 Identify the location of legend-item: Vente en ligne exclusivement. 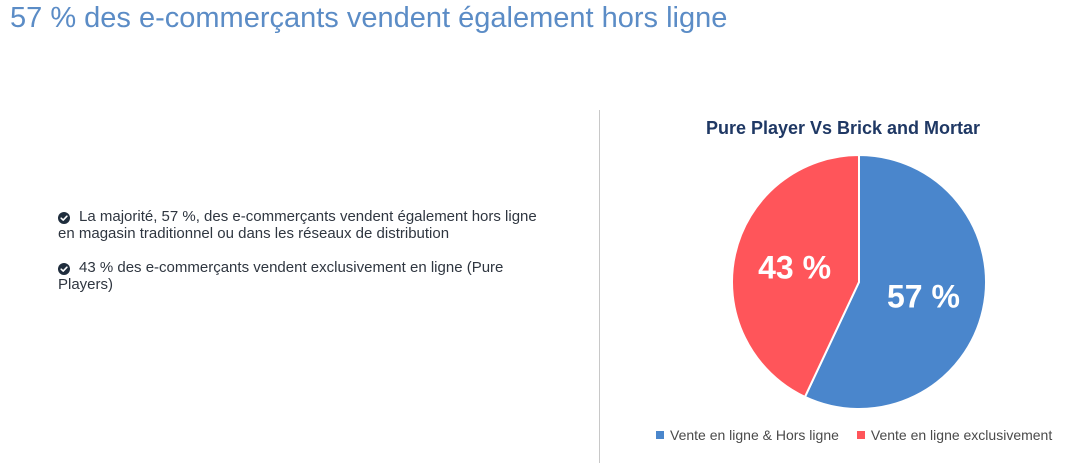
(954, 435).